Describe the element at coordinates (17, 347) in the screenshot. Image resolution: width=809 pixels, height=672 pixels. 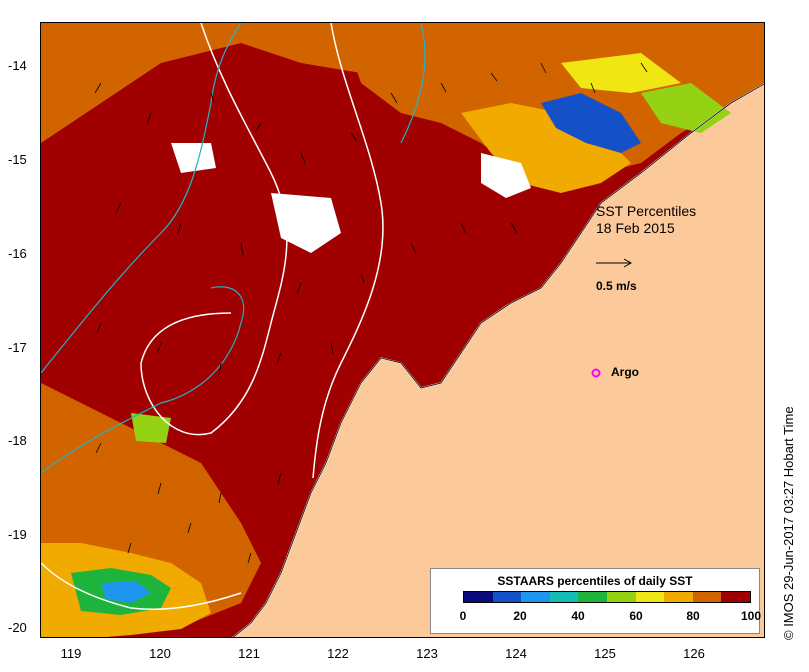
I see `y-tick-label: -17` at that location.